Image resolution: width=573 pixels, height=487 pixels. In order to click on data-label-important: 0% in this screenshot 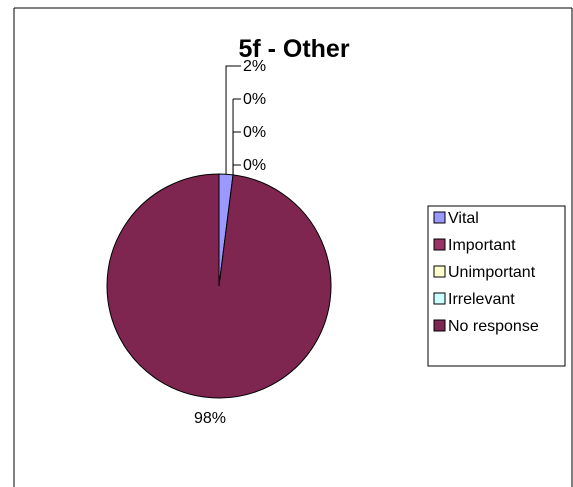, I will do `click(254, 99)`.